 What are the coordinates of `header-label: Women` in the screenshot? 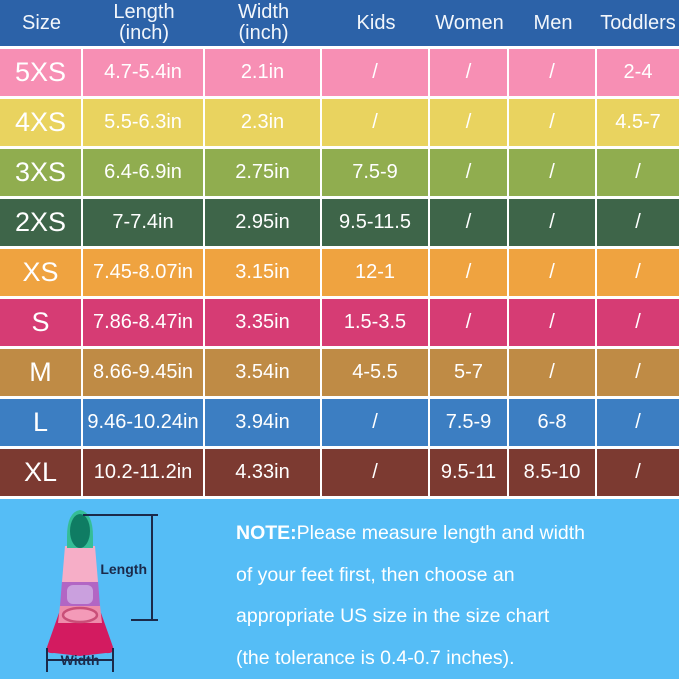 It's located at (469, 22).